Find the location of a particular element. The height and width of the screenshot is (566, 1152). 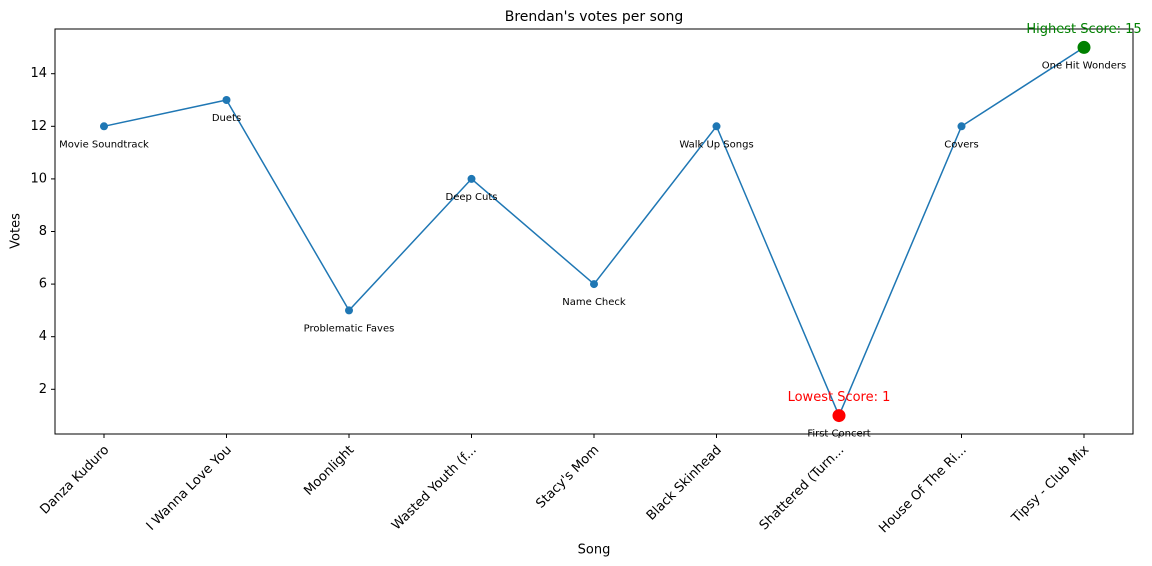

highest-annotation: Highest Score: 15 is located at coordinates (1083, 29).